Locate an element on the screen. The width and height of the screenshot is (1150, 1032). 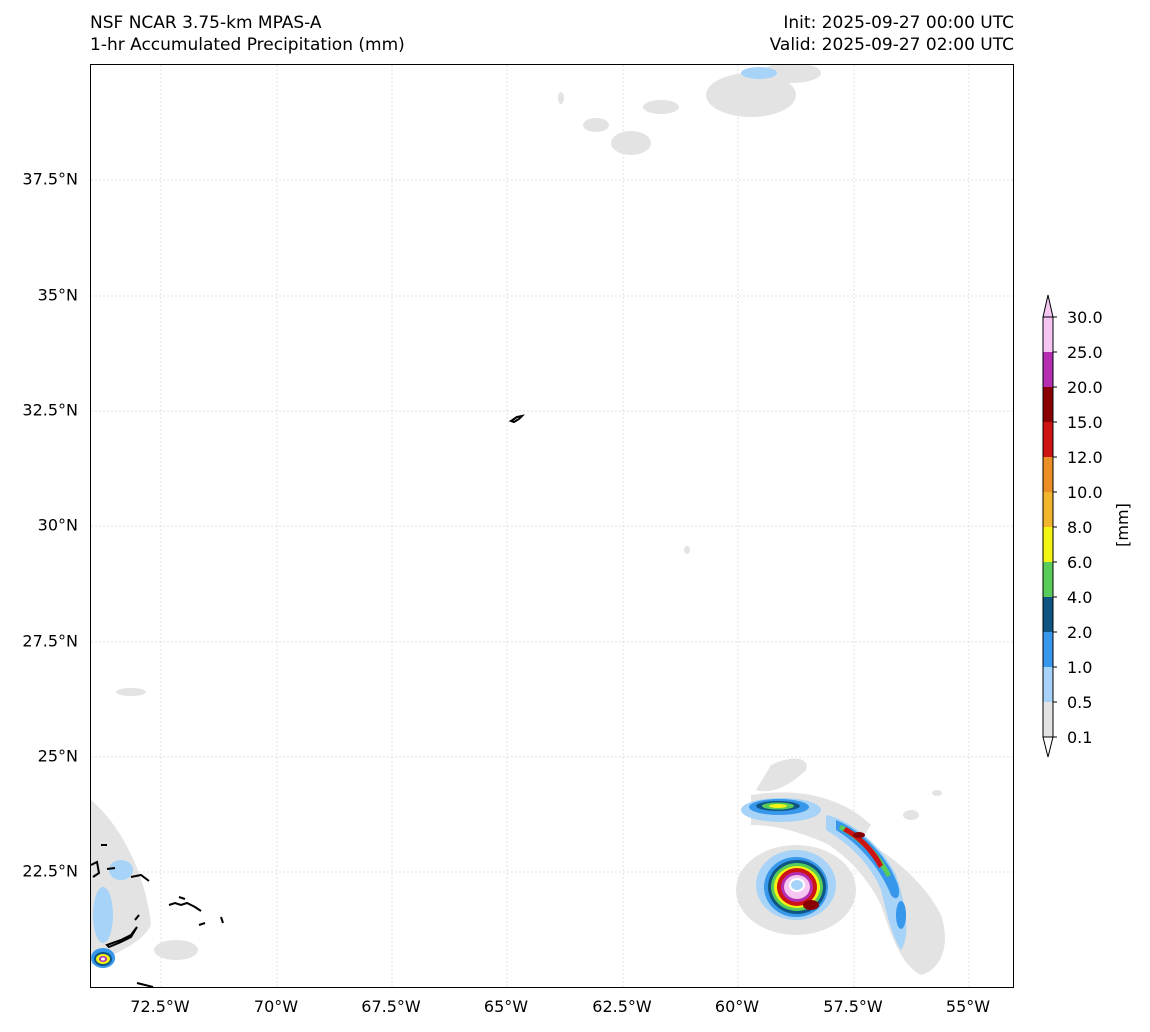
lat-label-30: 30°N is located at coordinates (57, 525).